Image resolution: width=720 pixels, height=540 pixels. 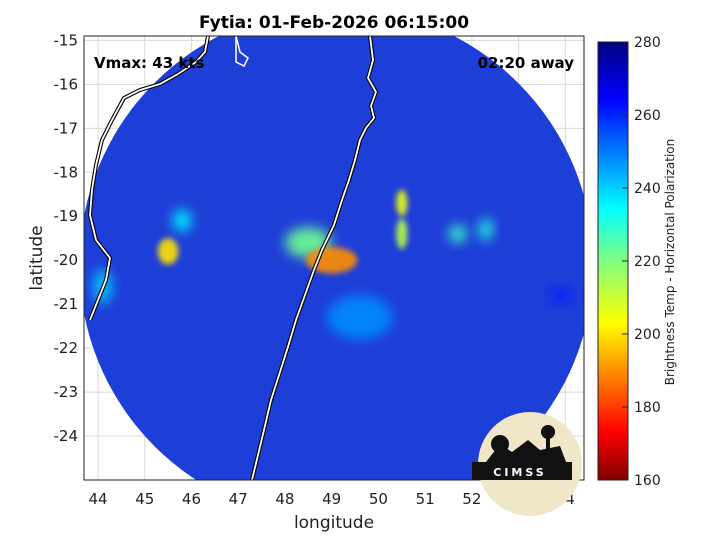 I want to click on madagascar-coastline-white, so click(x=314, y=258).